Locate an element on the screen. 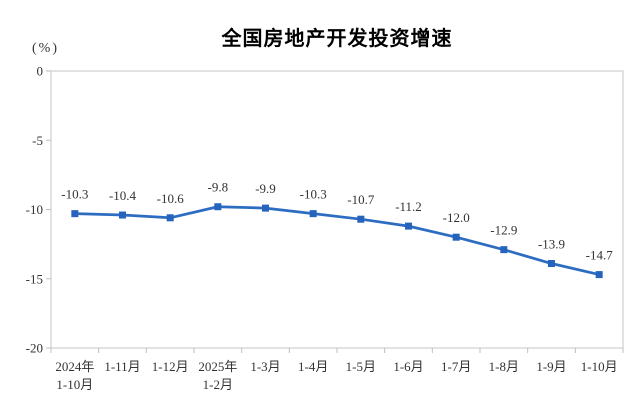  y-tick-label: -20 is located at coordinates (34, 348).